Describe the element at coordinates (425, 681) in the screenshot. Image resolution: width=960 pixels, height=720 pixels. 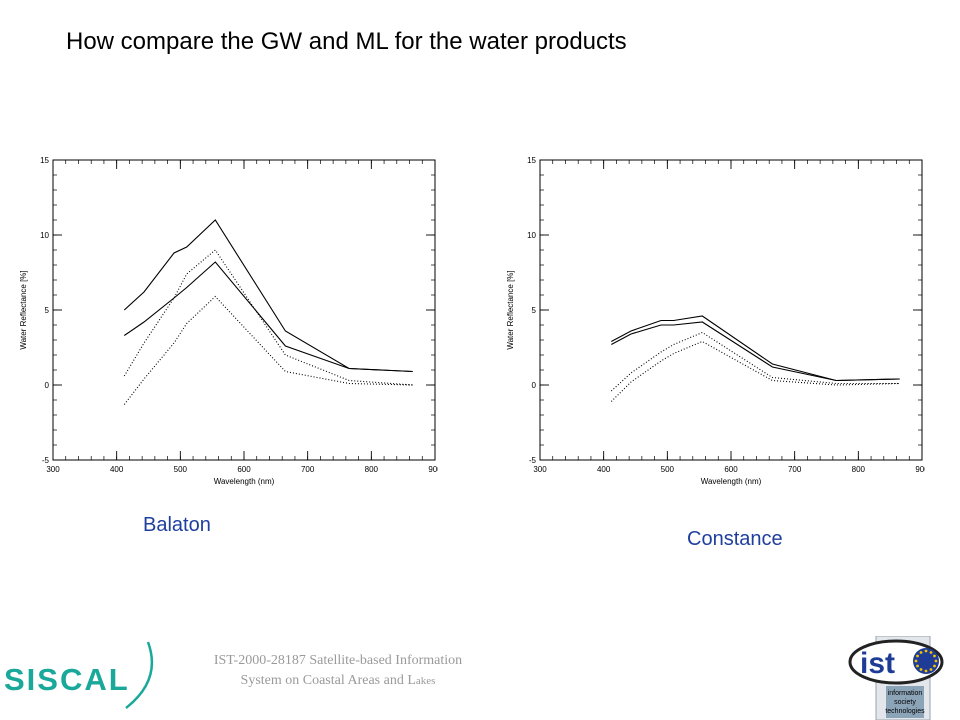
I see `footer-line-2-small: akes` at that location.